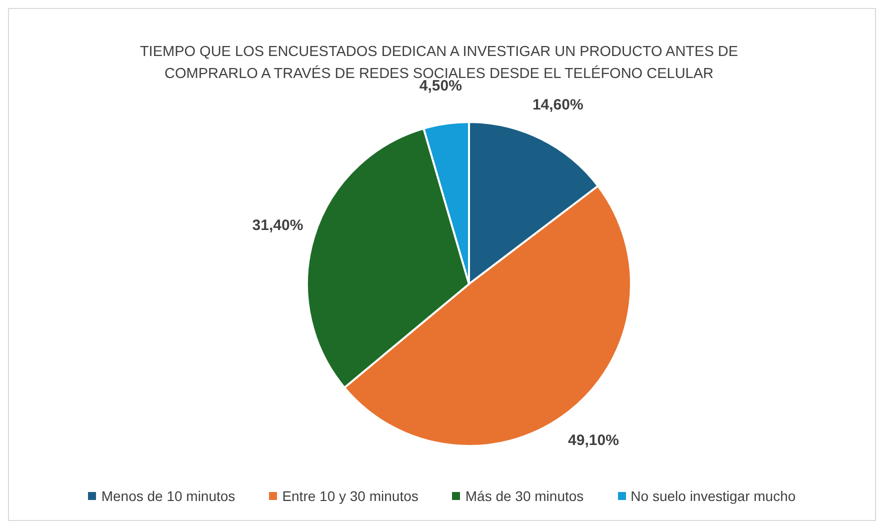  What do you see at coordinates (349, 496) in the screenshot?
I see `legend-label: Entre 10 y 30 minutos` at bounding box center [349, 496].